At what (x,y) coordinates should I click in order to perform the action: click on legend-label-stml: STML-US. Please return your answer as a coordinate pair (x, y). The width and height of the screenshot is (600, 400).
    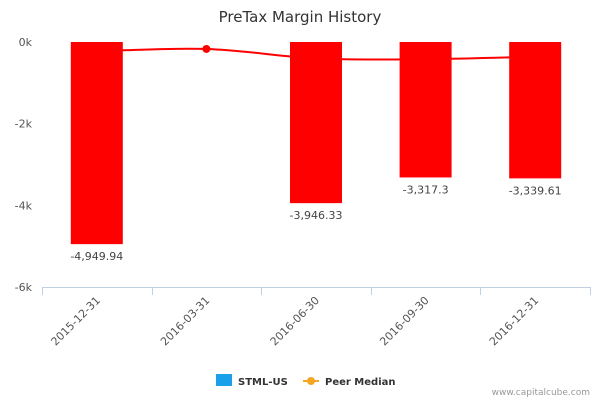
    Looking at the image, I should click on (263, 382).